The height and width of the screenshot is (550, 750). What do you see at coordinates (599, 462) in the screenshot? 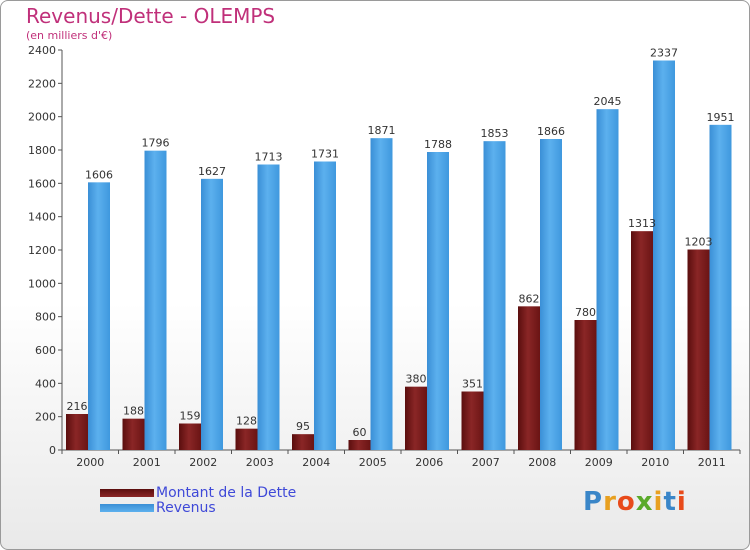
I see `x-tick-label: 2009` at bounding box center [599, 462].